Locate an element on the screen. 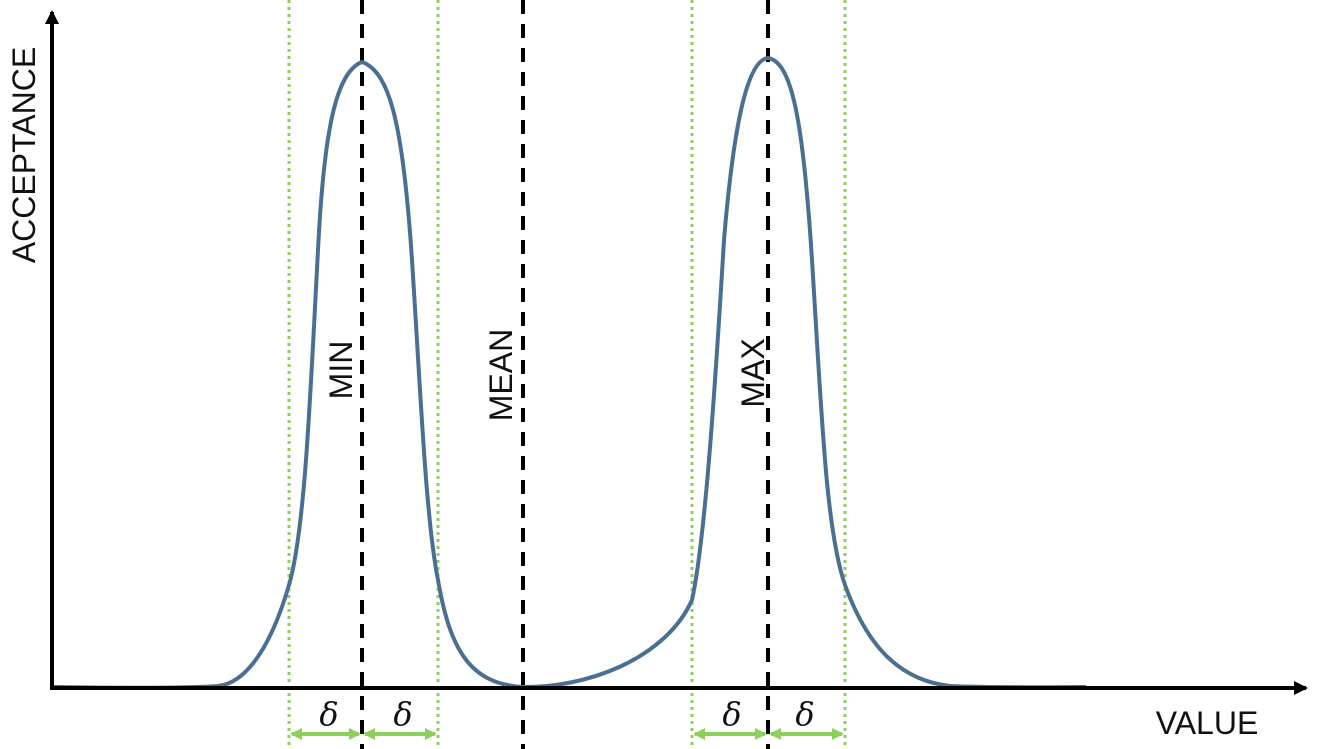 Image resolution: width=1318 pixels, height=749 pixels. delta-labels: δ δ δ δ is located at coordinates (566, 714).